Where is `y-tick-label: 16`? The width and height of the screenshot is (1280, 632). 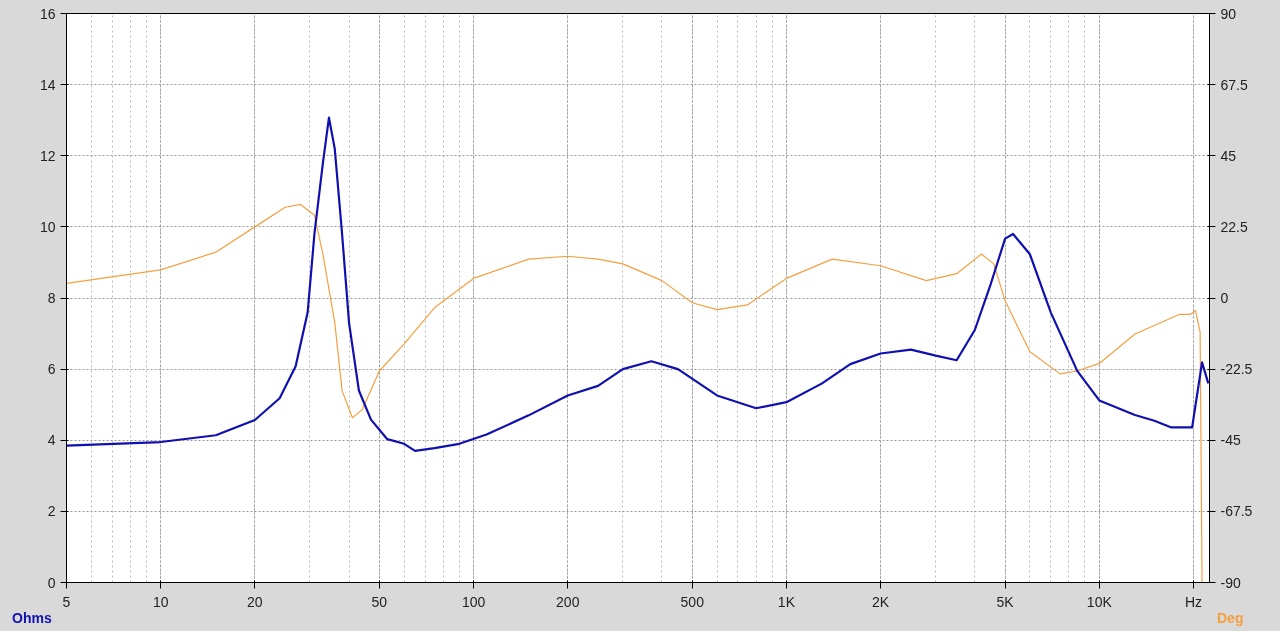 y-tick-label: 16 is located at coordinates (47, 13).